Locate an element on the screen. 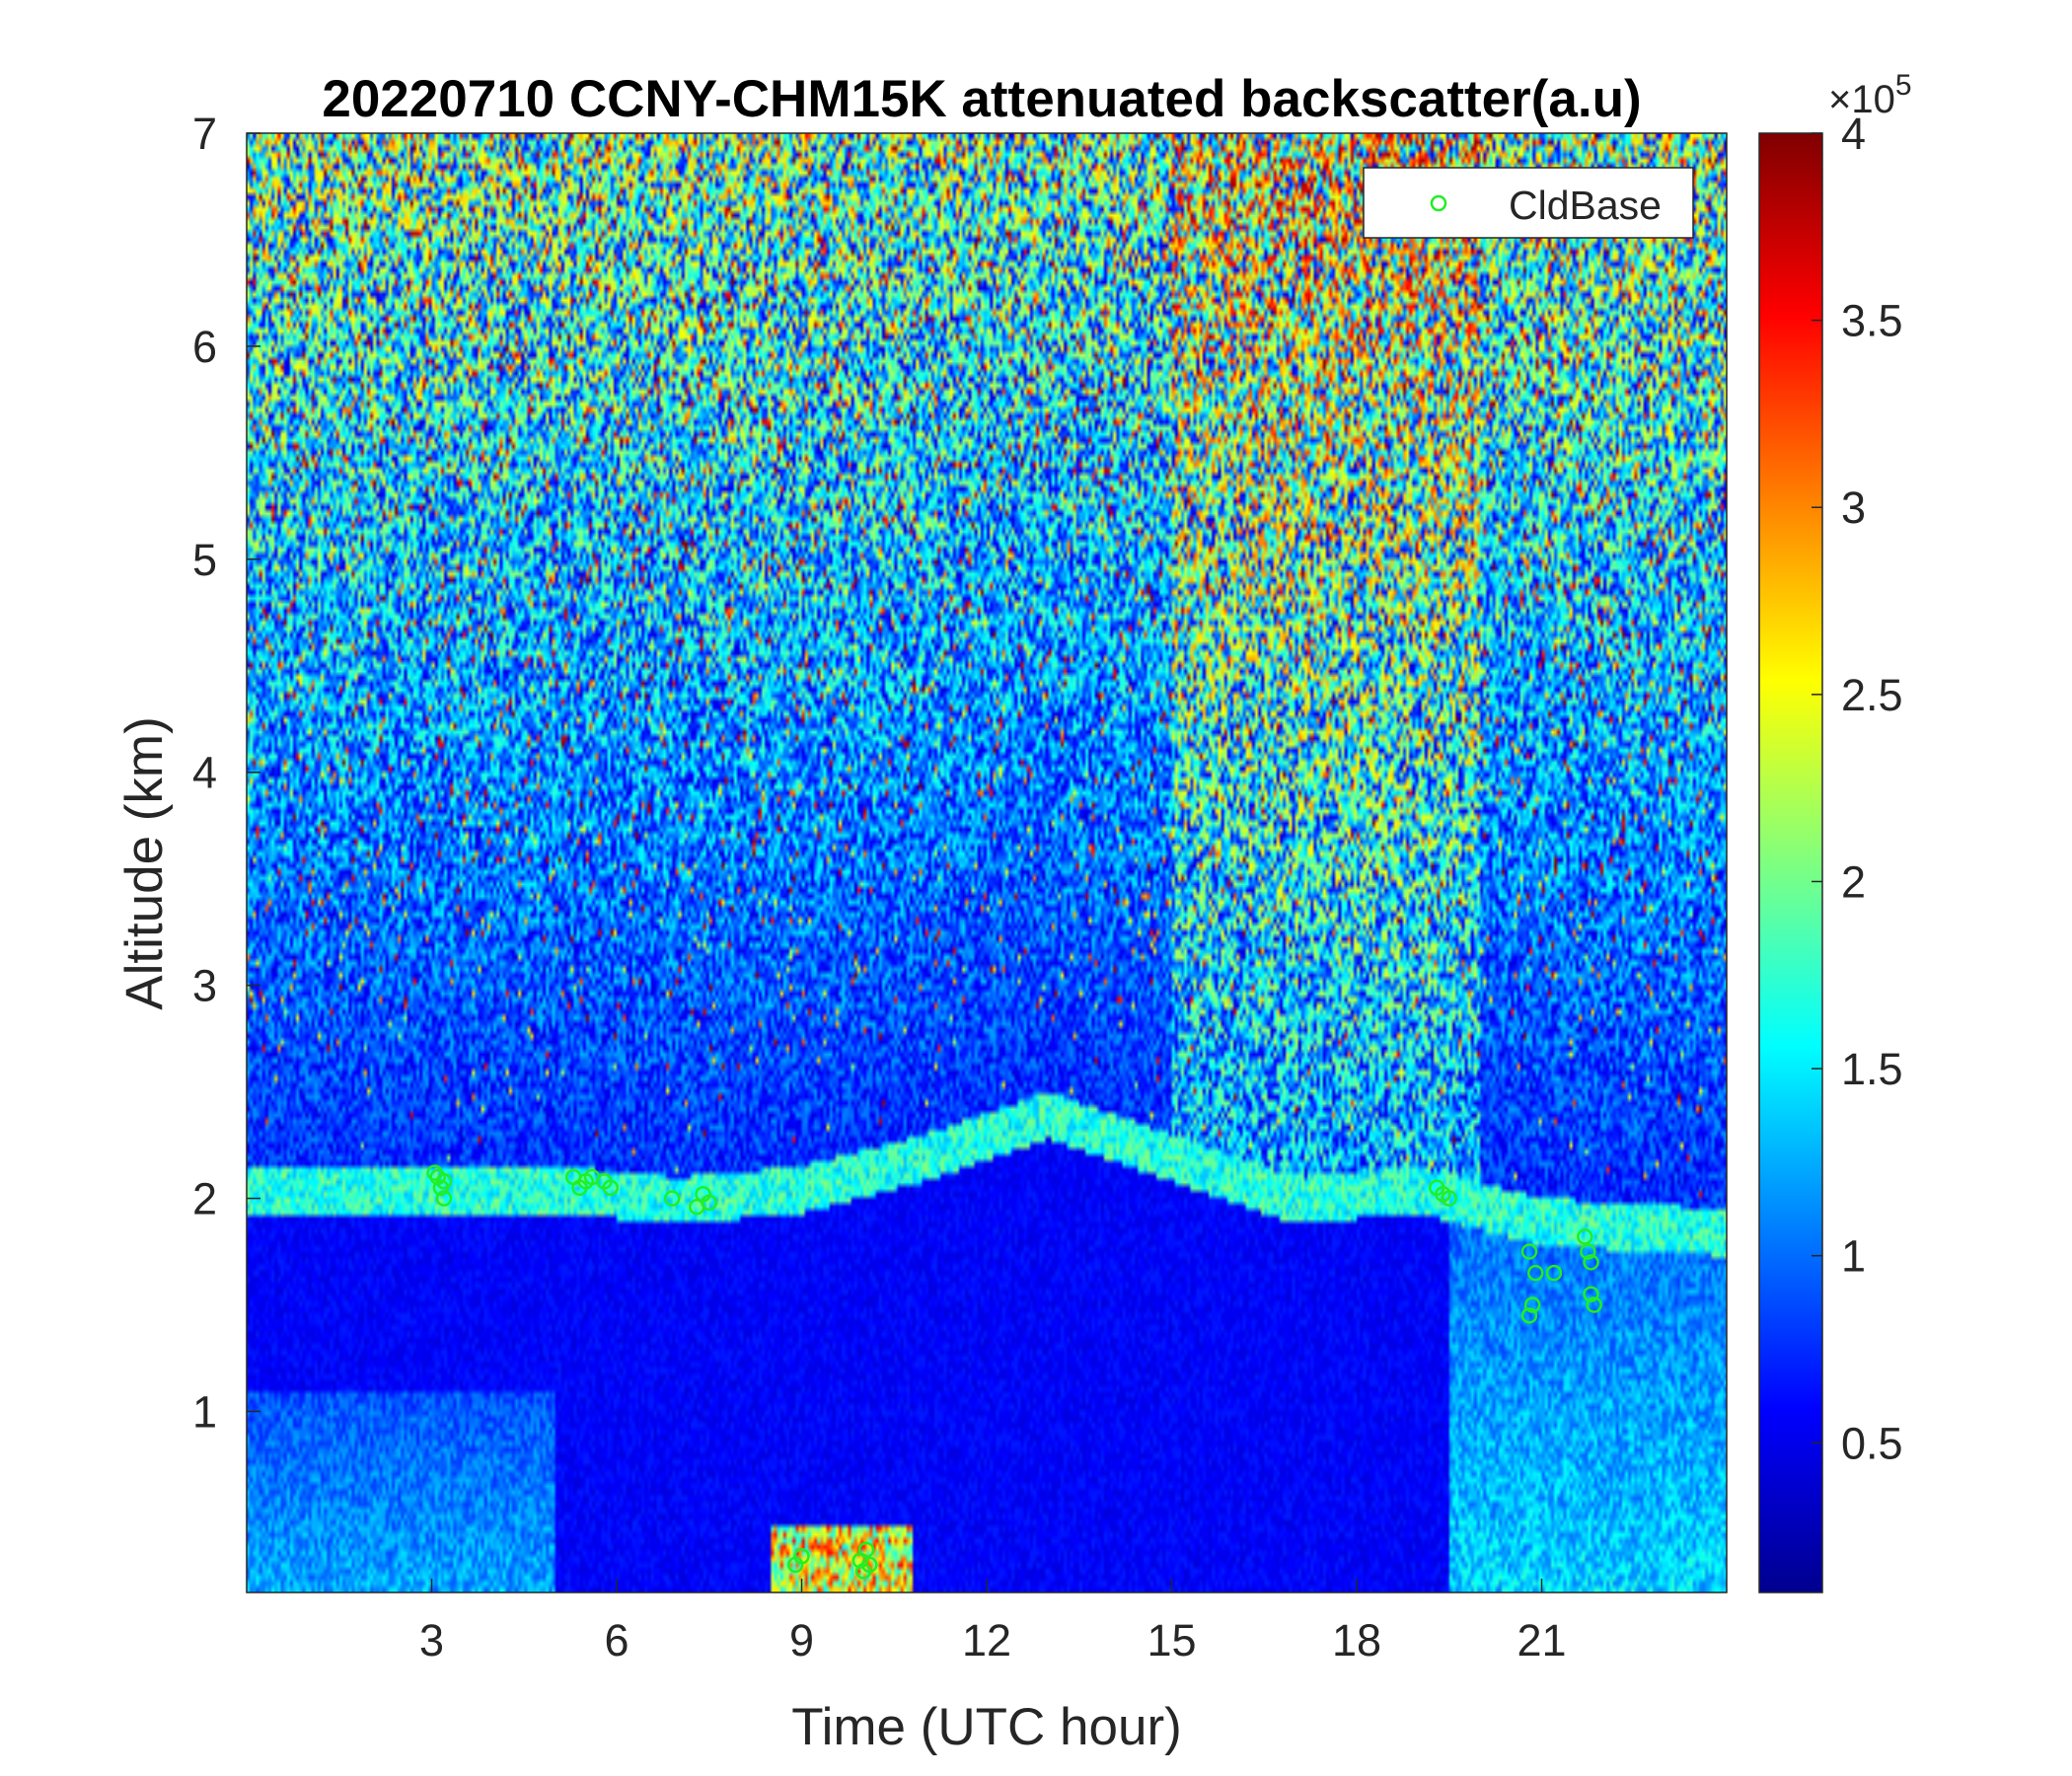 Image resolution: width=2072 pixels, height=1776 pixels. colorbar-tick-label: 0.5 is located at coordinates (1872, 1443).